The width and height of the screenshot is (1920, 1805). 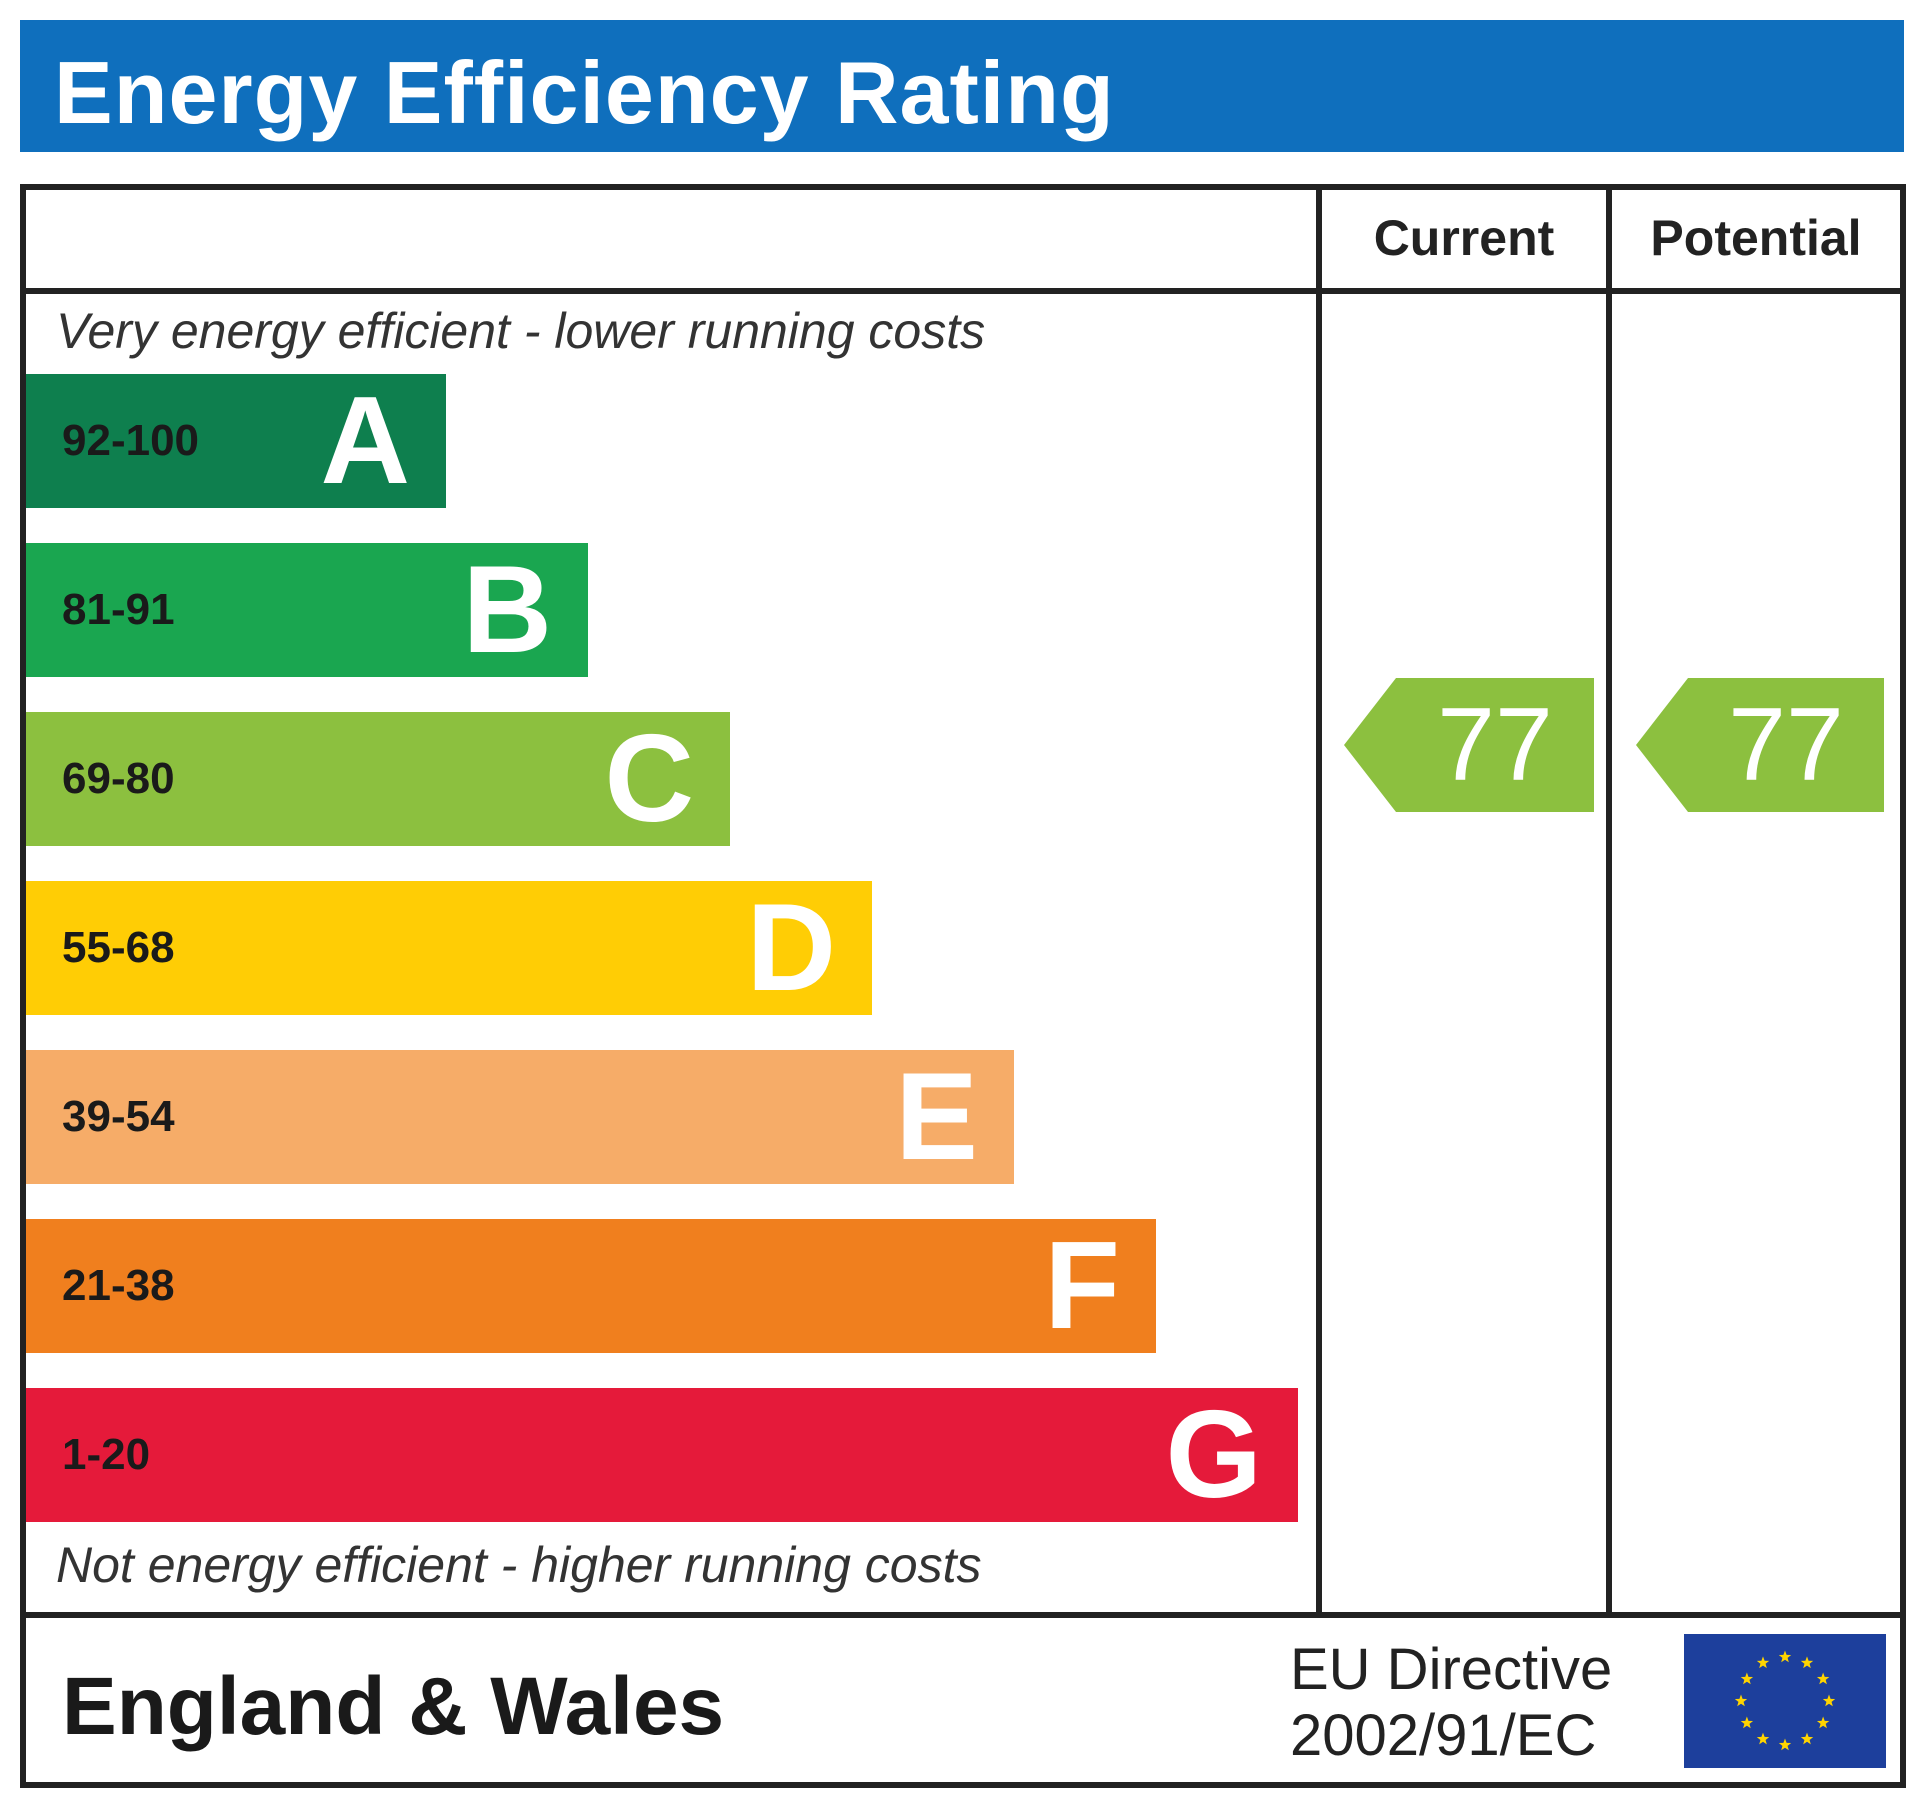 What do you see at coordinates (936, 1117) in the screenshot?
I see `band-letter-label: E` at bounding box center [936, 1117].